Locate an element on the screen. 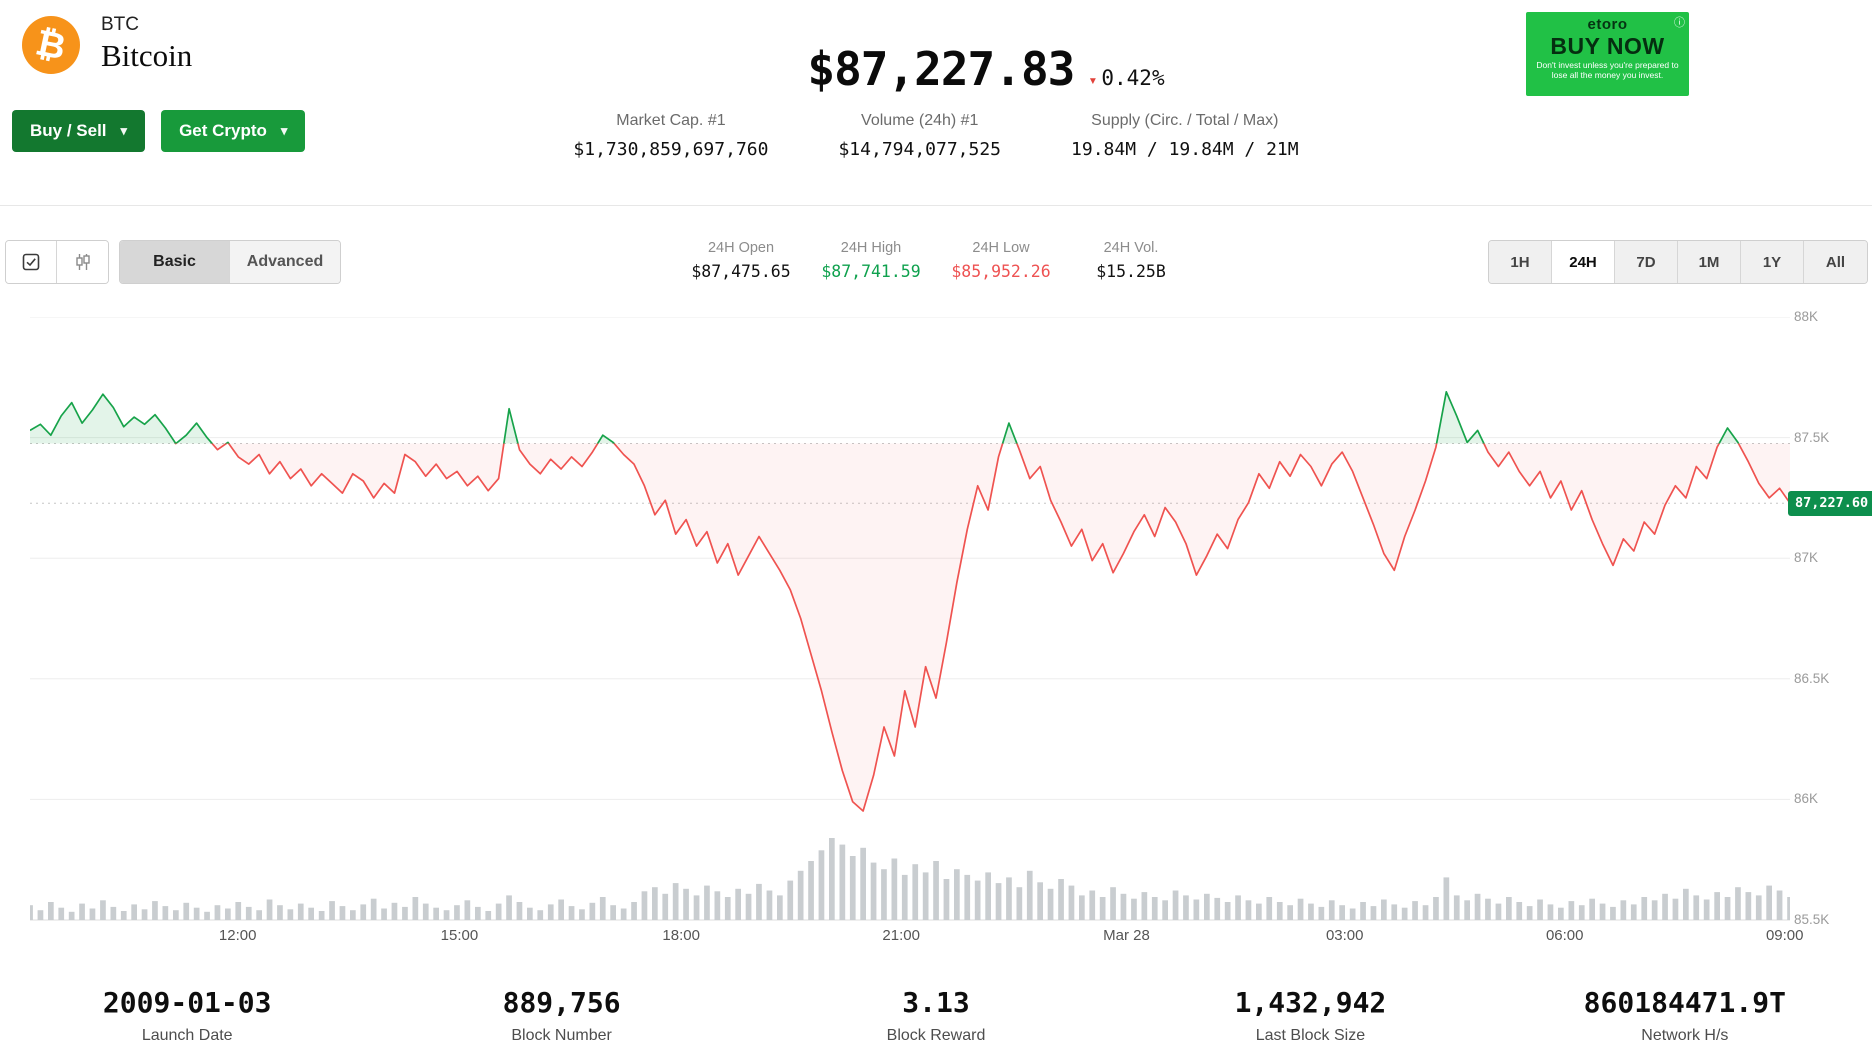 The height and width of the screenshot is (1056, 1872). line-chart-toggle-button is located at coordinates (31, 262).